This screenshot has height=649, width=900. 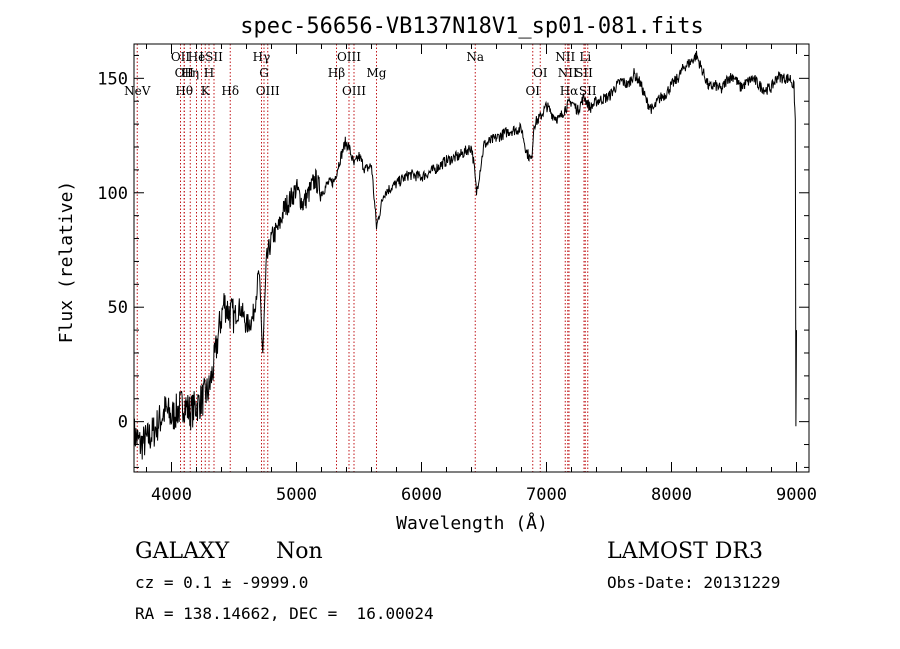 What do you see at coordinates (685, 551) in the screenshot?
I see `survey-name: LAMOST DR3` at bounding box center [685, 551].